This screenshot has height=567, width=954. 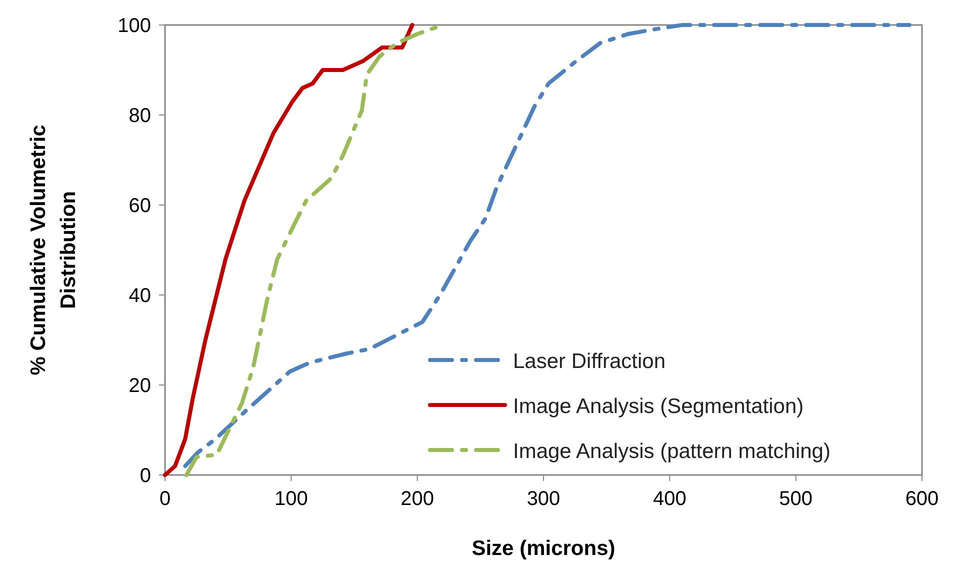 What do you see at coordinates (922, 499) in the screenshot?
I see `x-tick-label: 600` at bounding box center [922, 499].